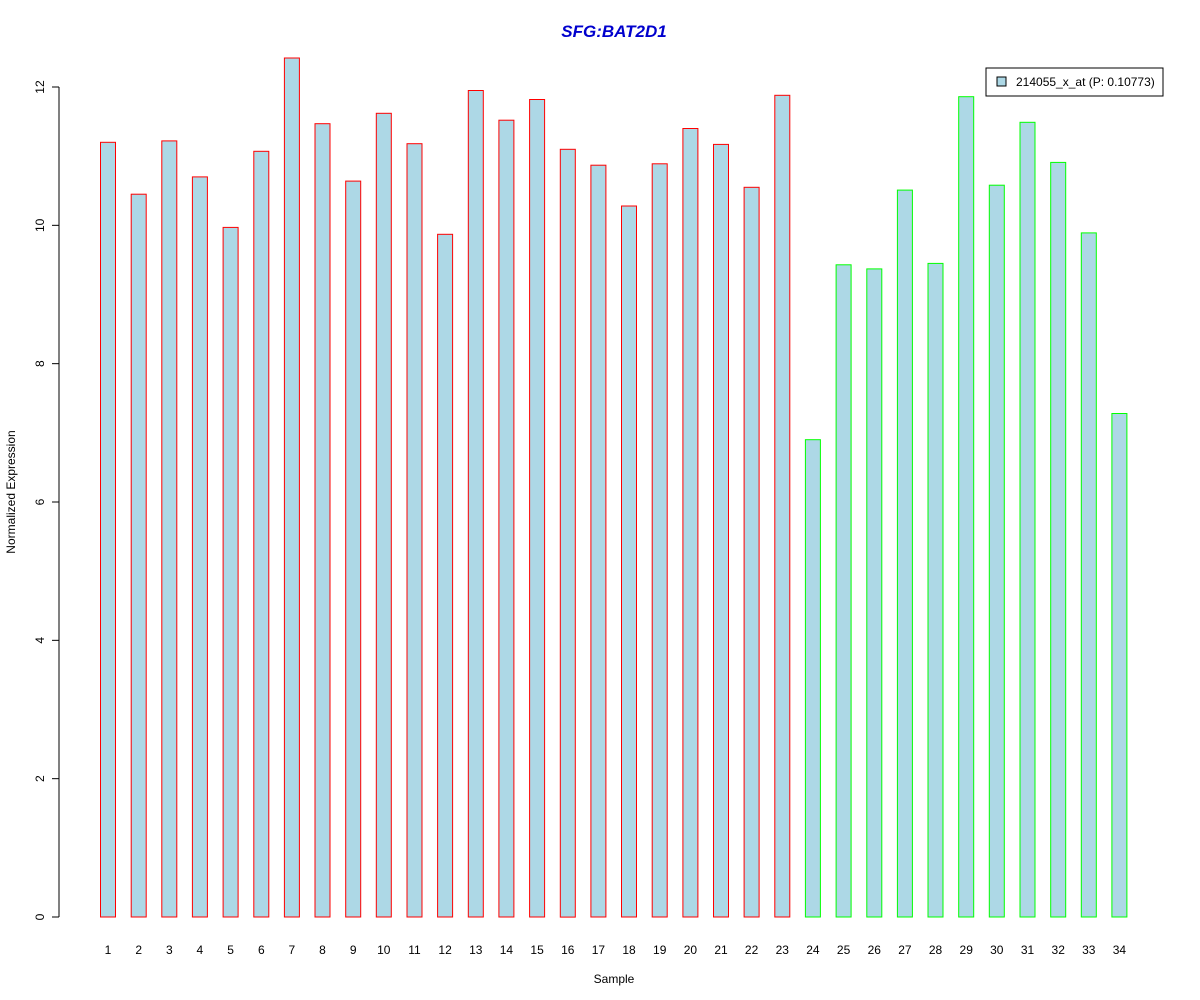 The image size is (1200, 1000). I want to click on x-tick-label: 27, so click(905, 950).